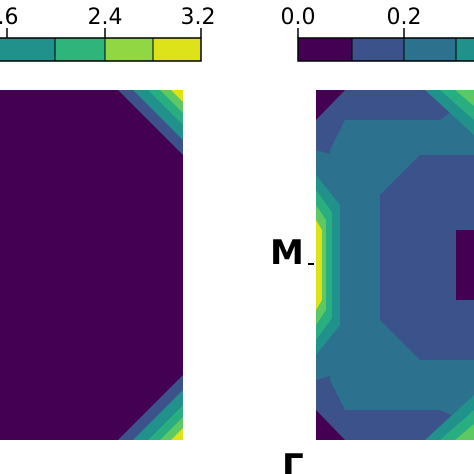  Describe the element at coordinates (298, 17) in the screenshot. I see `right-colorbar-tick-label: 0.0` at that location.